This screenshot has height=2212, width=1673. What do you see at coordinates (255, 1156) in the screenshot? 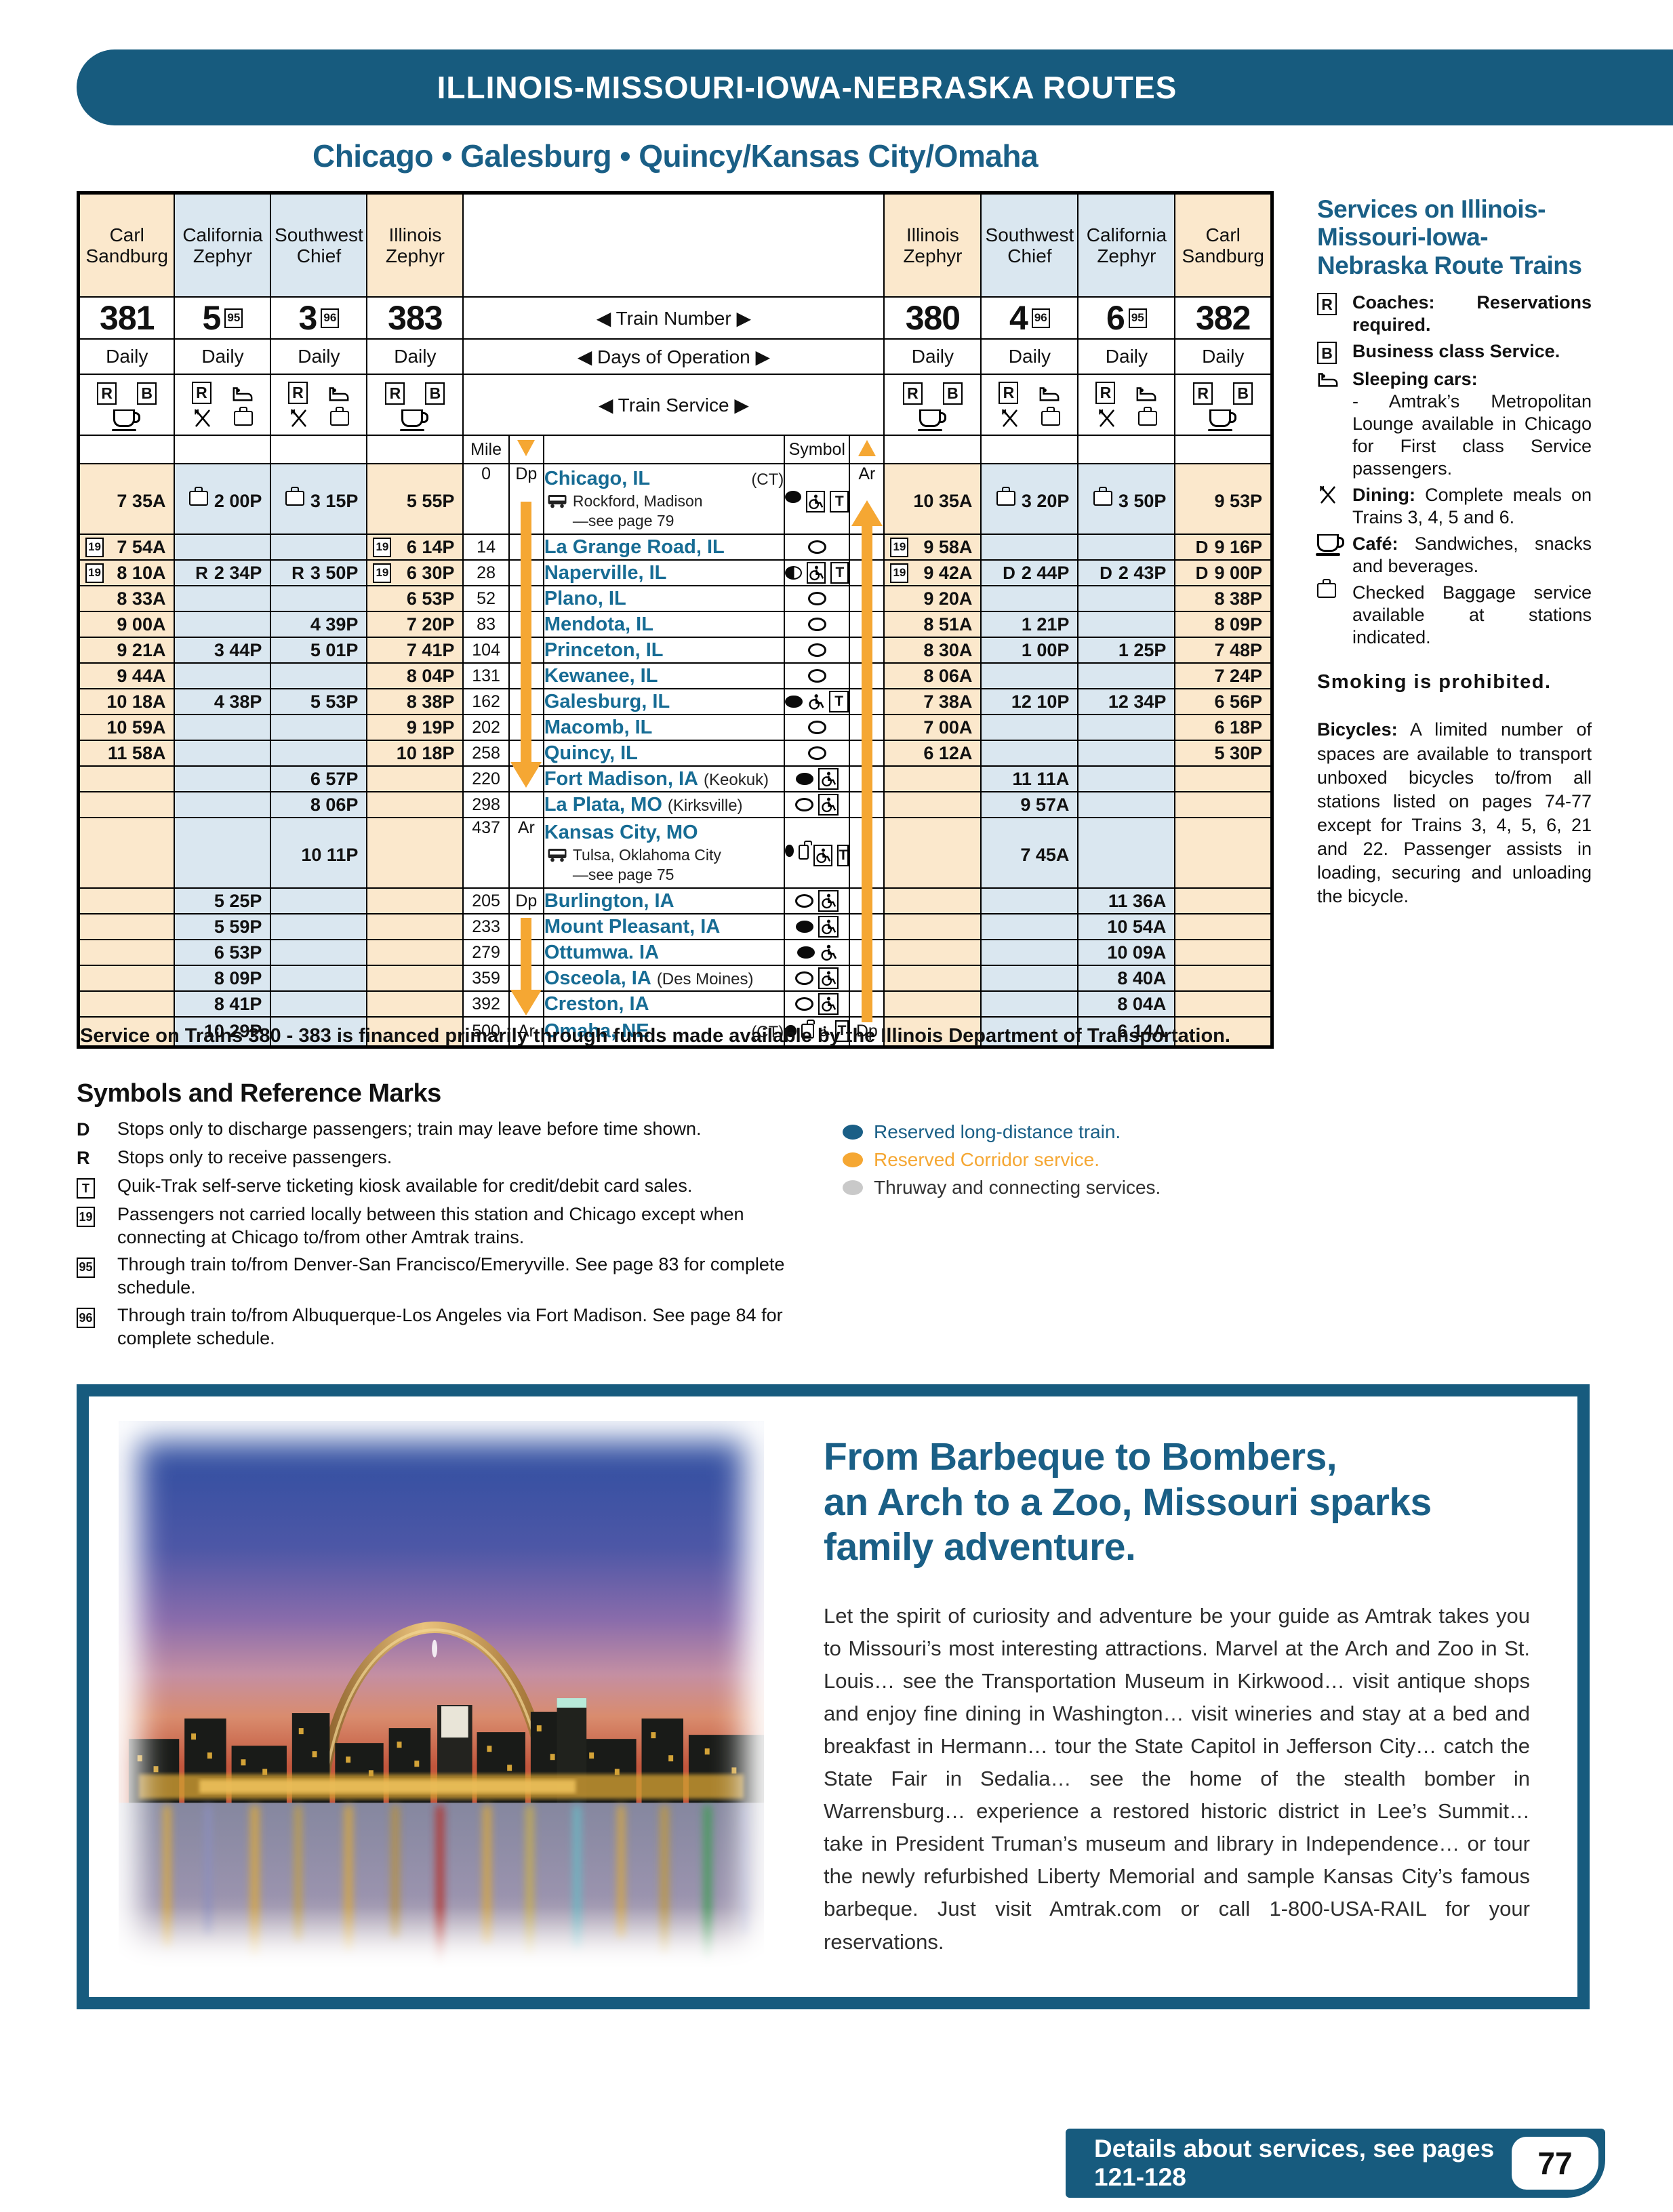
I see `symbol-text: Stops only to receive passengers.` at bounding box center [255, 1156].